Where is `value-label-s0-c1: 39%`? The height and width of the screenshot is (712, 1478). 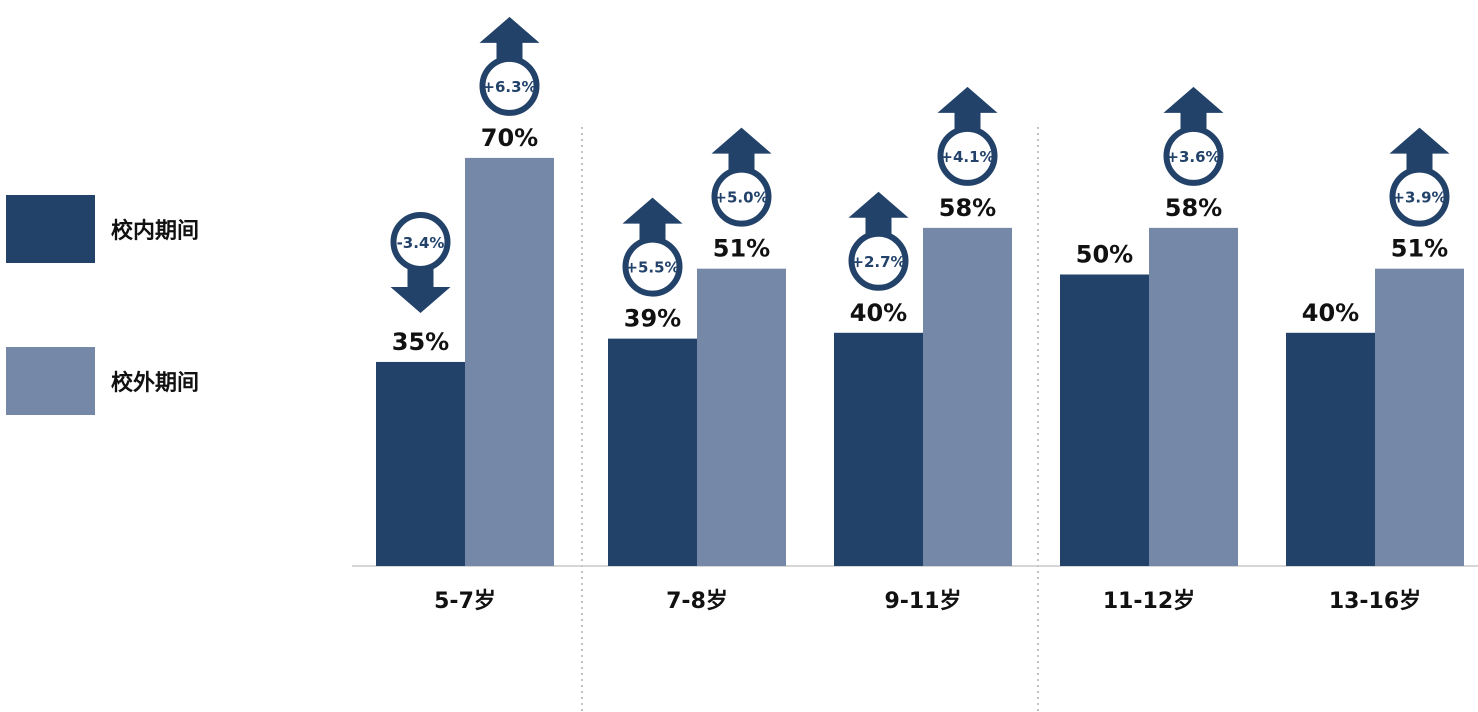 value-label-s0-c1: 39% is located at coordinates (652, 319).